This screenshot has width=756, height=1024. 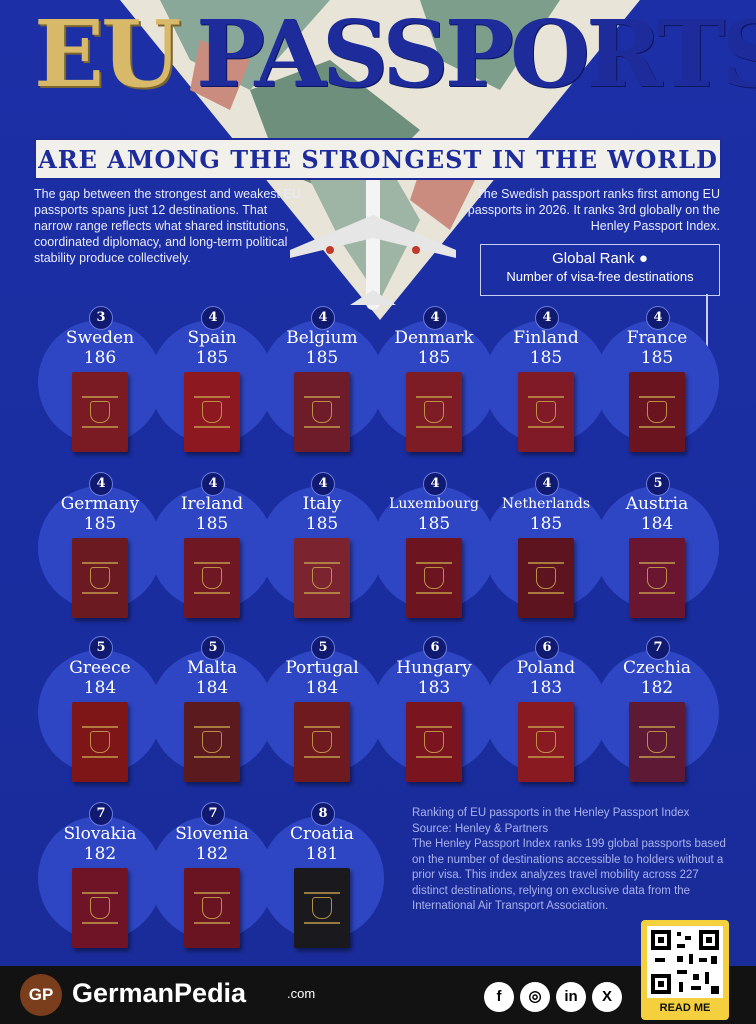 I want to click on country-card: 4 Ireland 185, so click(x=212, y=547).